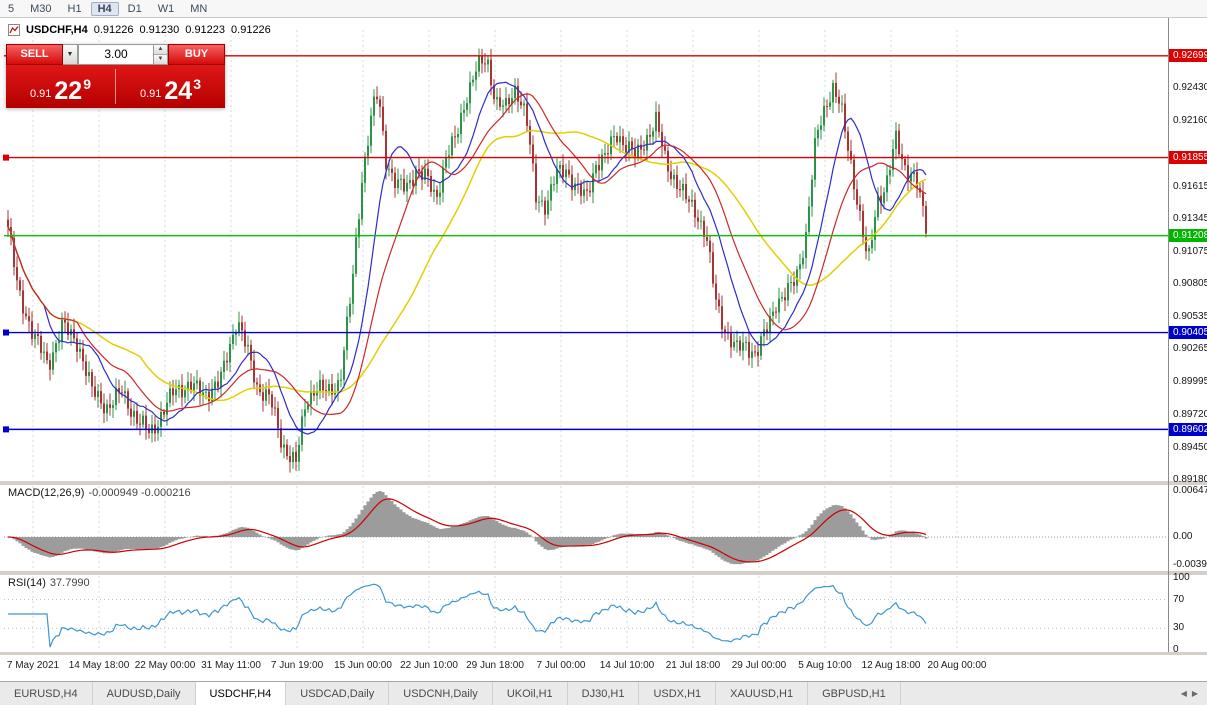 This screenshot has width=1207, height=705. I want to click on rsi-axis-label: 70, so click(1179, 599).